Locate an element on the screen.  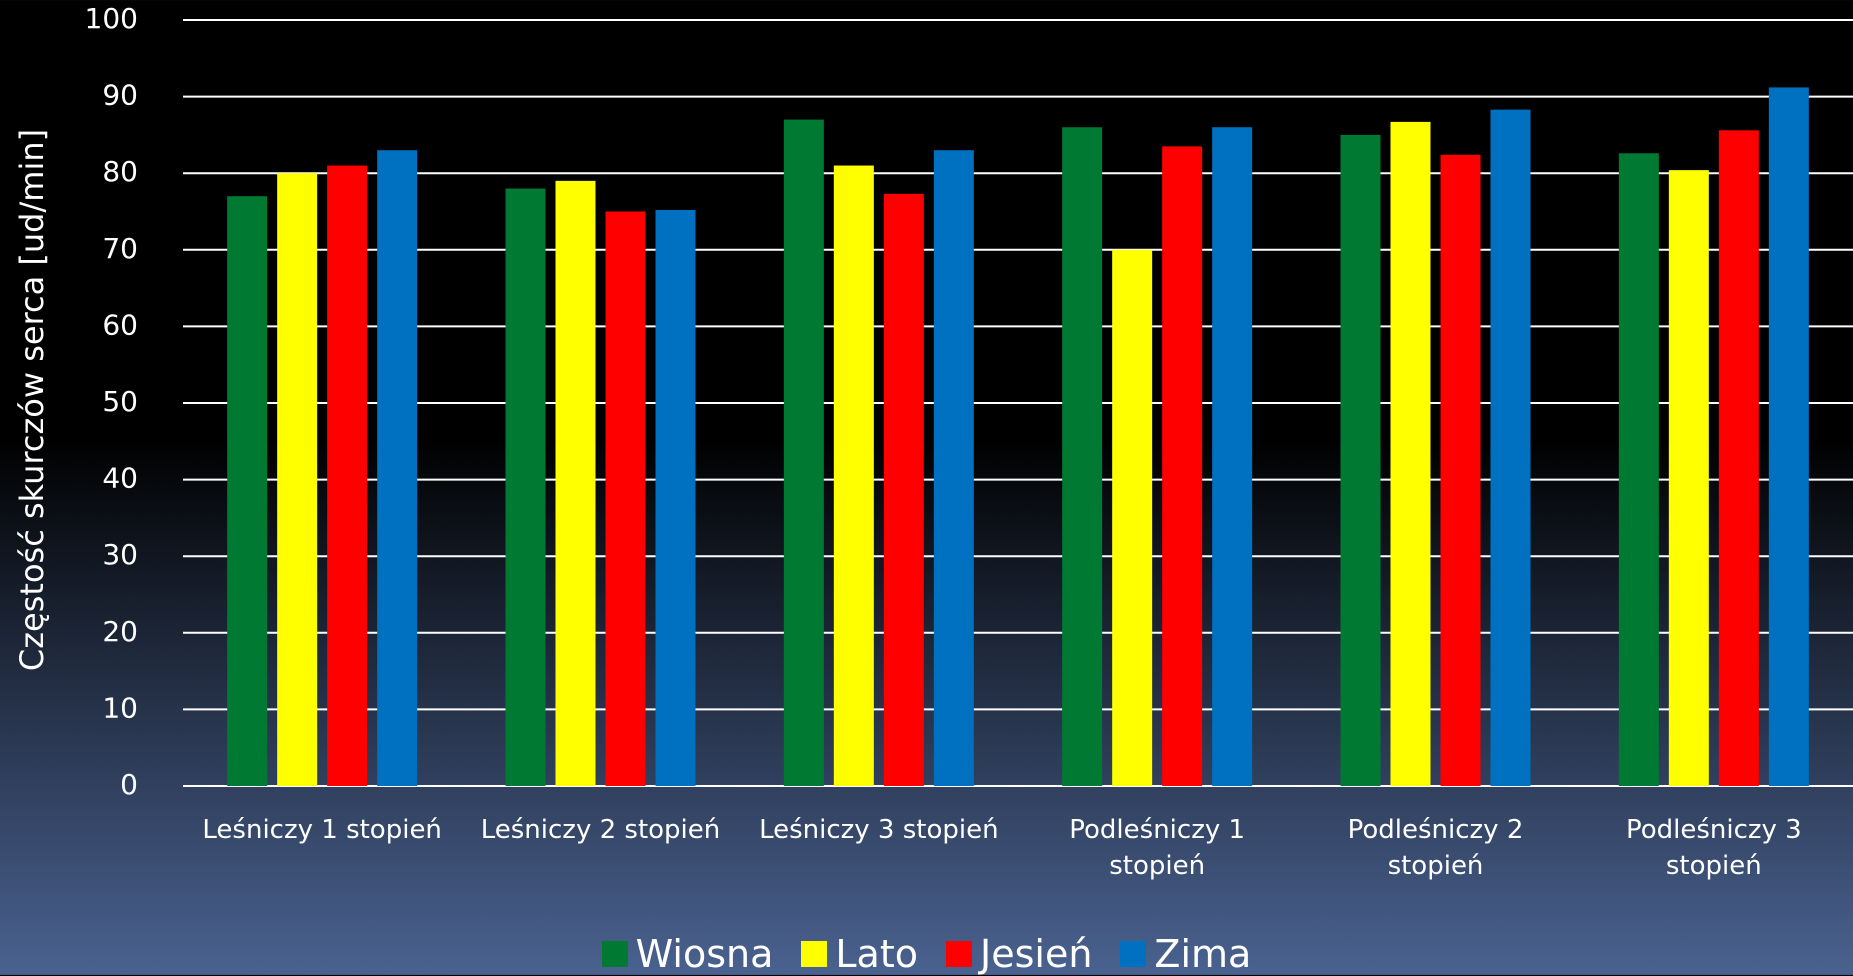
y-tick-label: 30 is located at coordinates (120, 554).